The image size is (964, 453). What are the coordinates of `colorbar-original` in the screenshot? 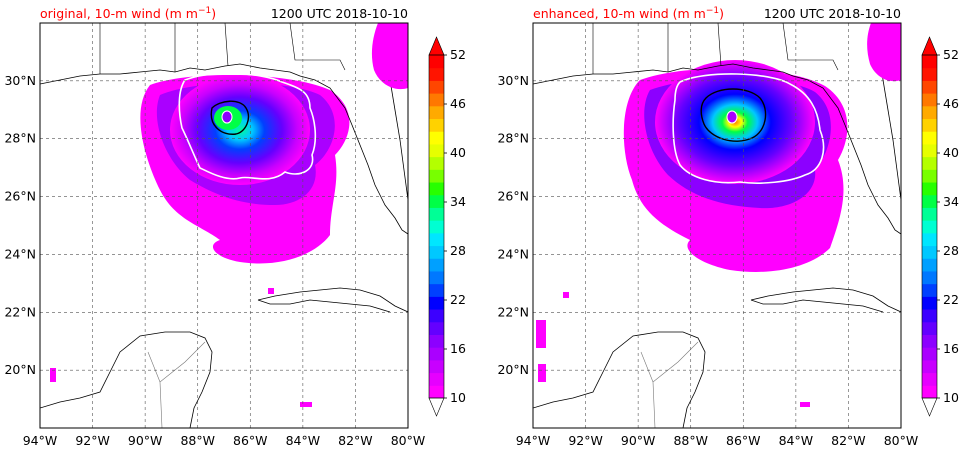 It's located at (436, 226).